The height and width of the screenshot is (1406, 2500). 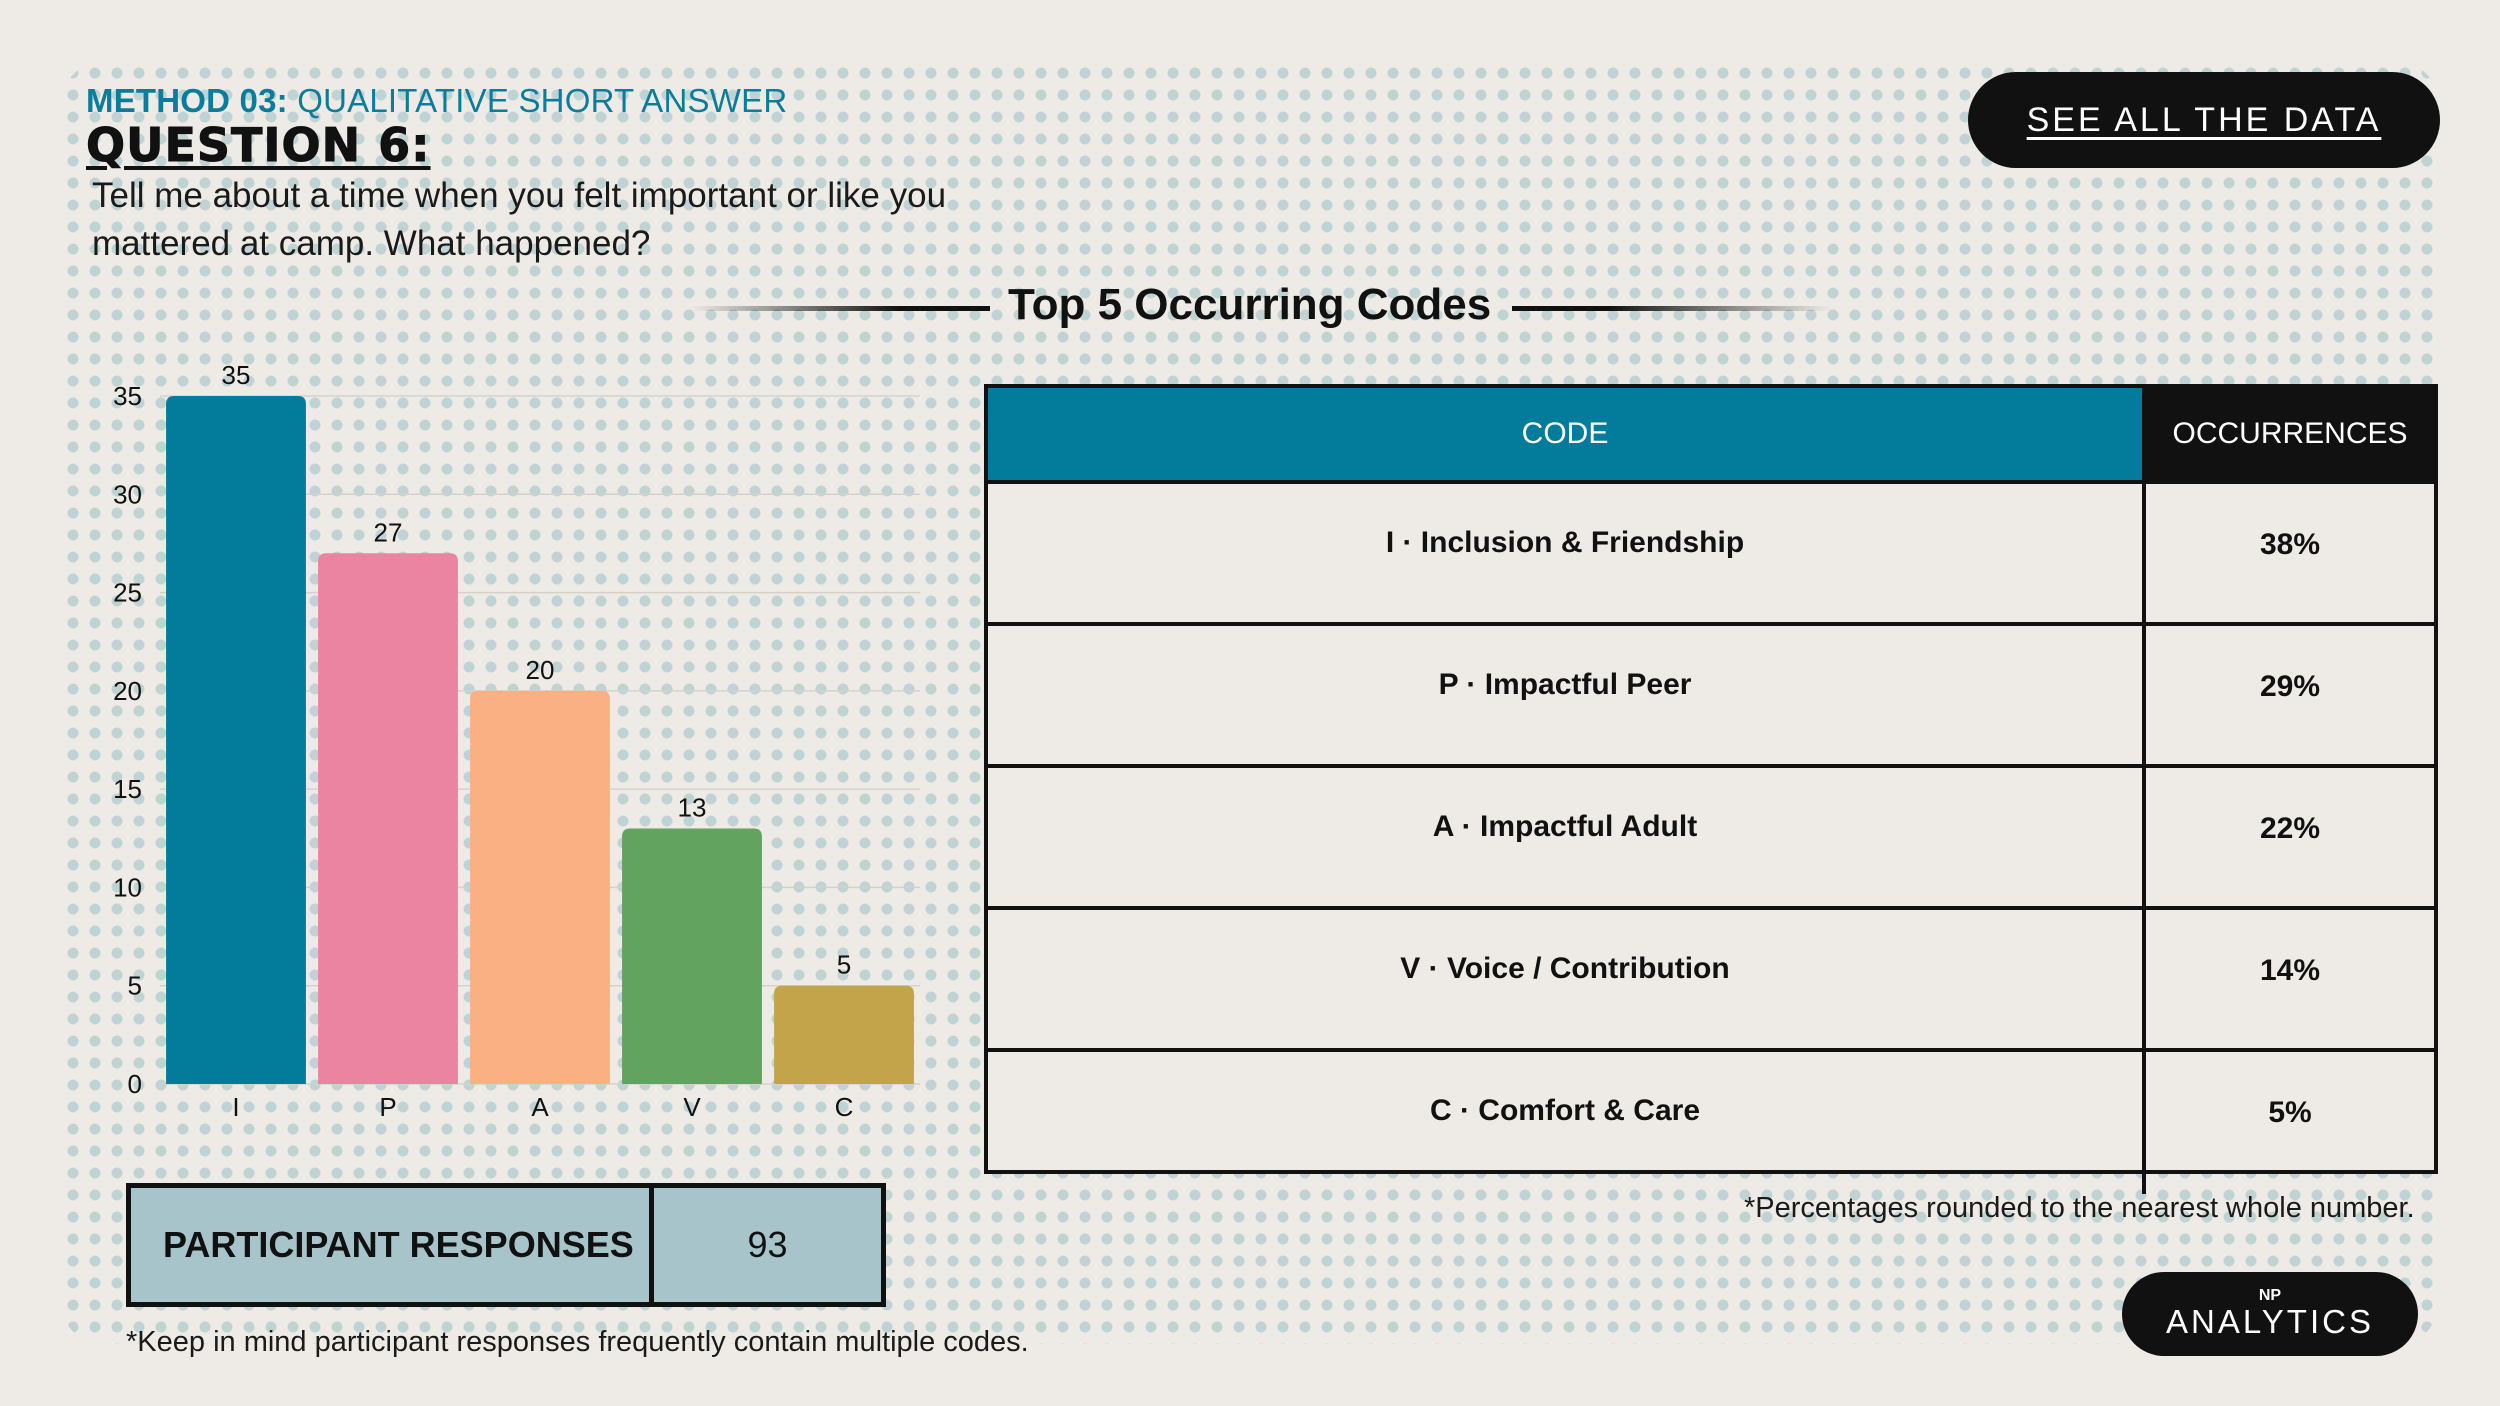 I want to click on logo-wordmark: ANALYTICS, so click(x=2270, y=1321).